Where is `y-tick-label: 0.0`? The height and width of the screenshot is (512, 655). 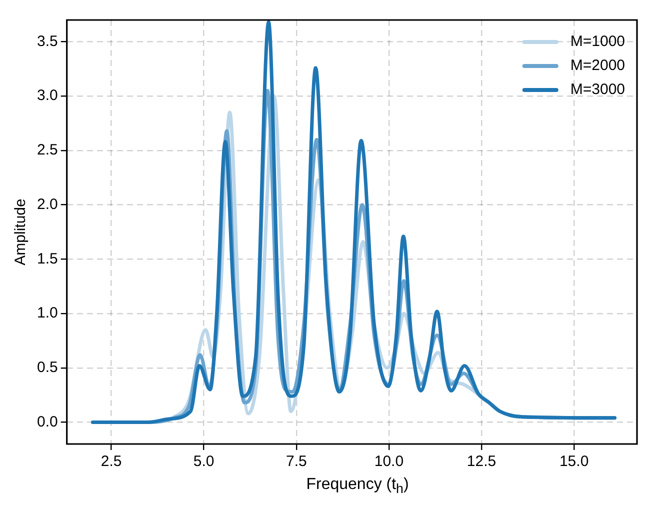 y-tick-label: 0.0 is located at coordinates (47, 421).